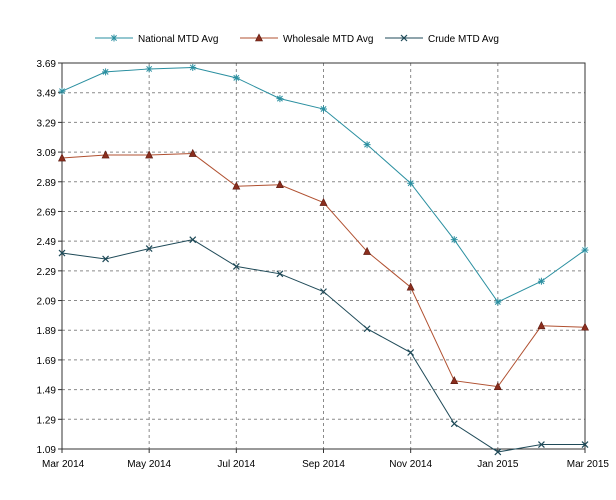  What do you see at coordinates (149, 464) in the screenshot?
I see `x-tick-label: May 2014` at bounding box center [149, 464].